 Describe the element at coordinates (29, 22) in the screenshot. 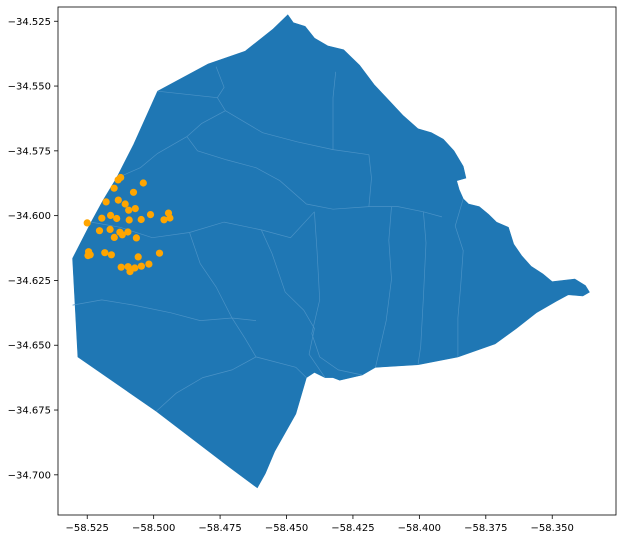

I see `y-tick-label: −34.525` at that location.